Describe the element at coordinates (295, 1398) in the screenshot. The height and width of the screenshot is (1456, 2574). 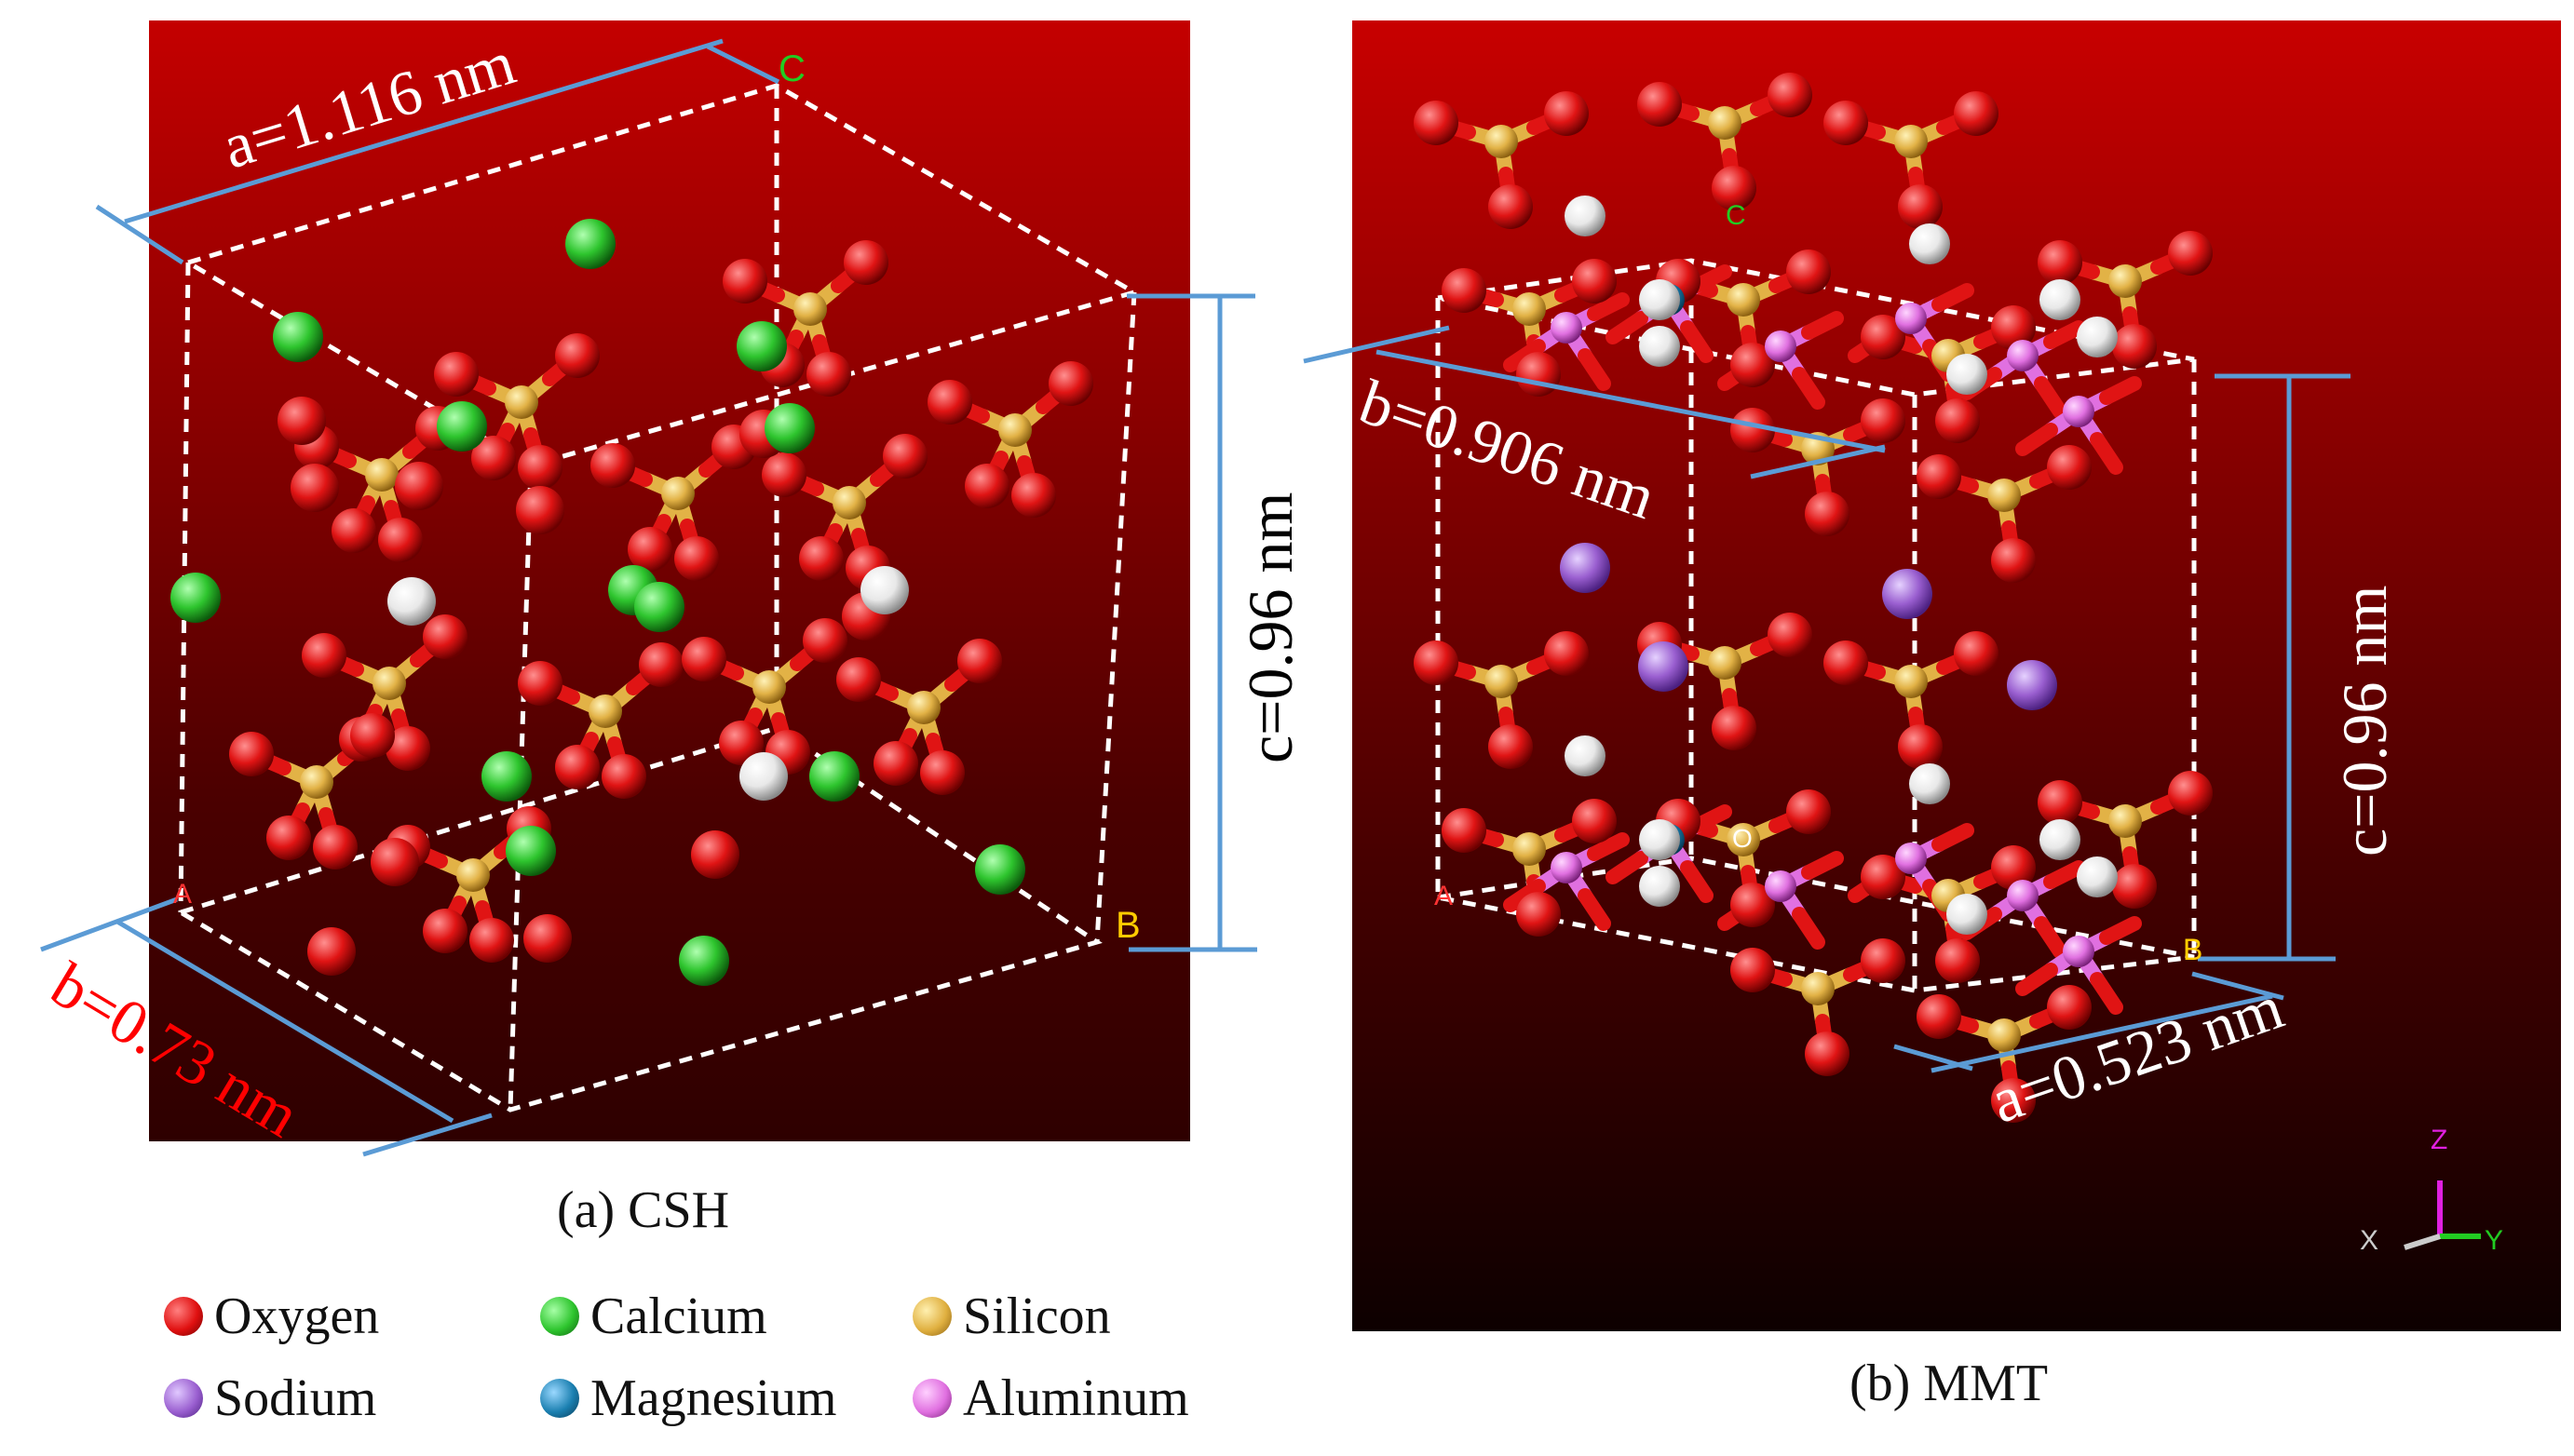
I see `legend-label: Sodium` at that location.